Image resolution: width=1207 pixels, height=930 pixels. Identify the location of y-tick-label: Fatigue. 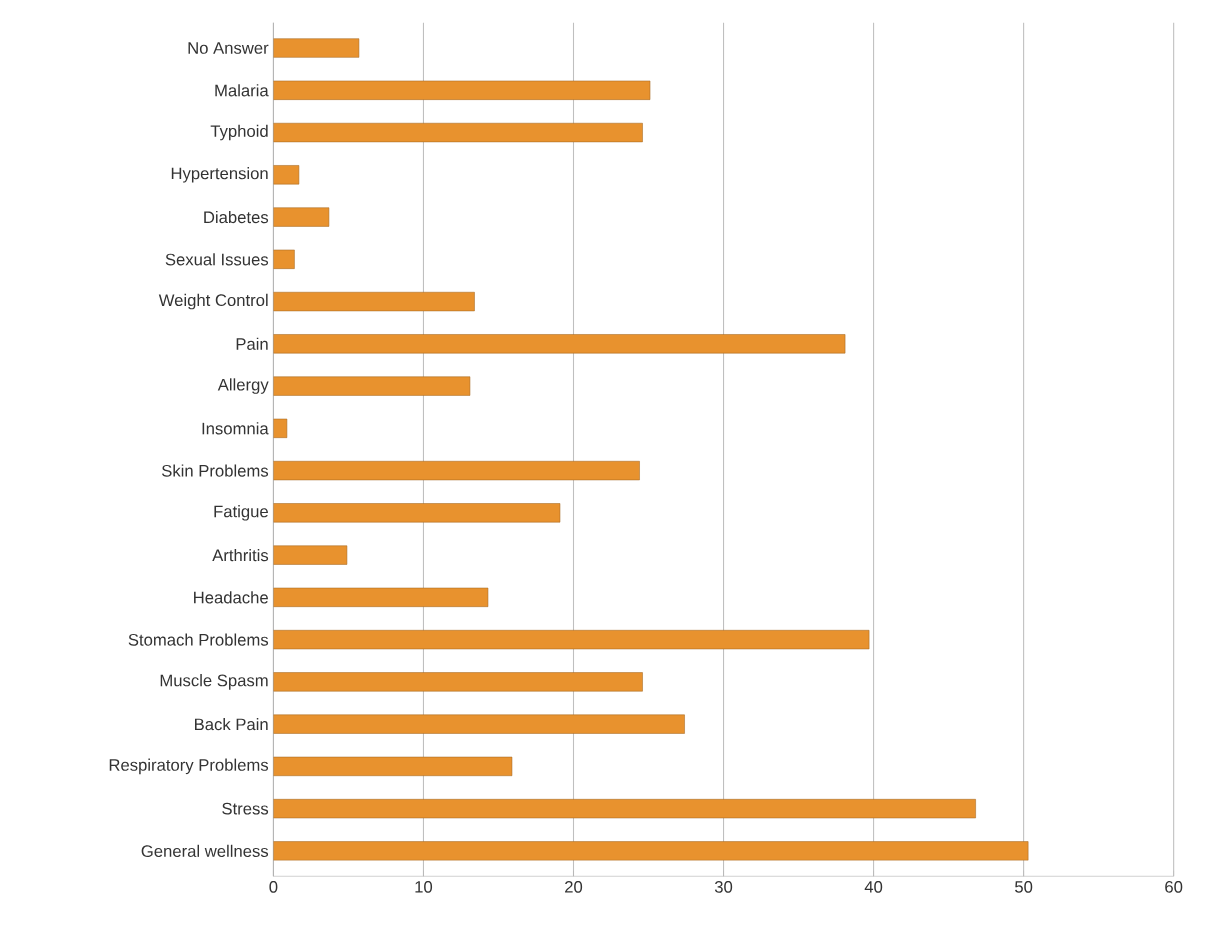
(241, 513).